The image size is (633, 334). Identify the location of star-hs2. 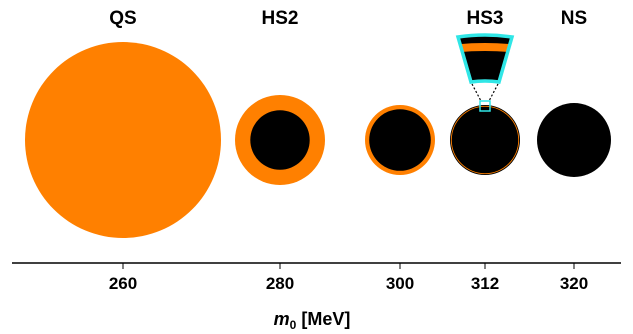
(280, 140).